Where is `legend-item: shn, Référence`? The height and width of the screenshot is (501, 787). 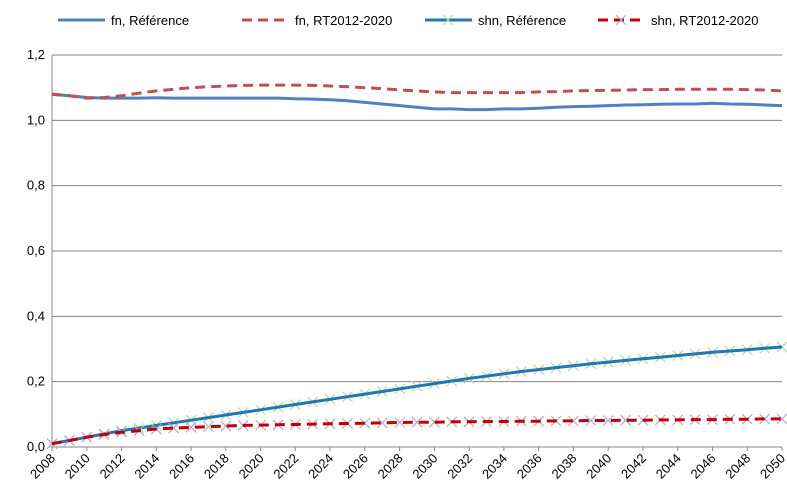 legend-item: shn, Référence is located at coordinates (495, 20).